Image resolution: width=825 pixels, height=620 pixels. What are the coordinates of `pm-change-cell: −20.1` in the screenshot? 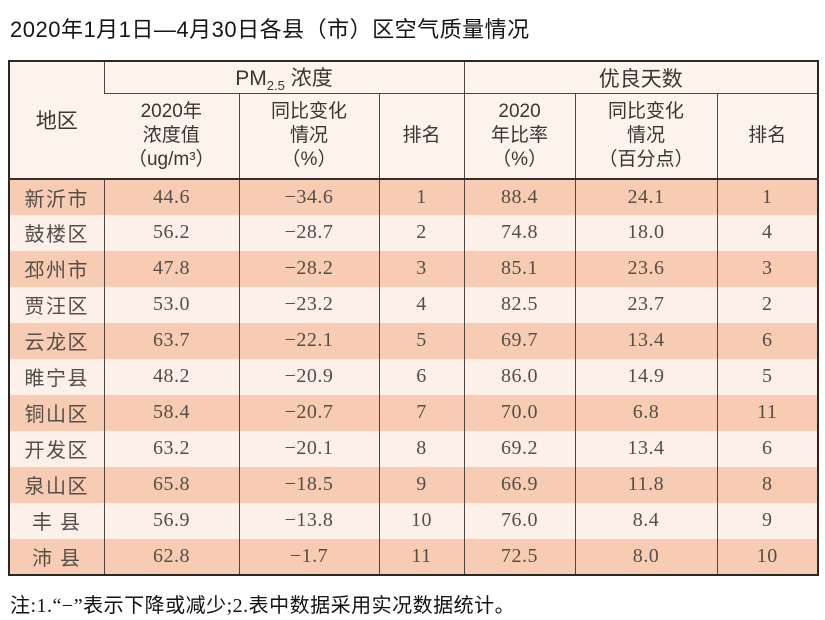 It's located at (308, 448).